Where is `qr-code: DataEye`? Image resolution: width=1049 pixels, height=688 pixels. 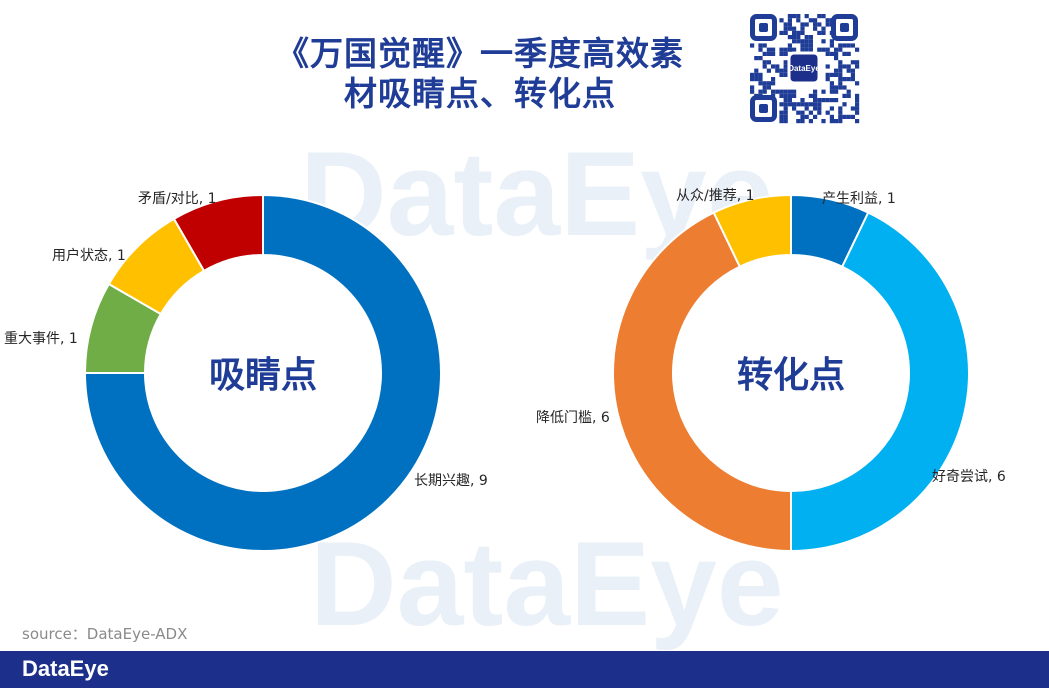
qr-code: DataEye is located at coordinates (804, 68).